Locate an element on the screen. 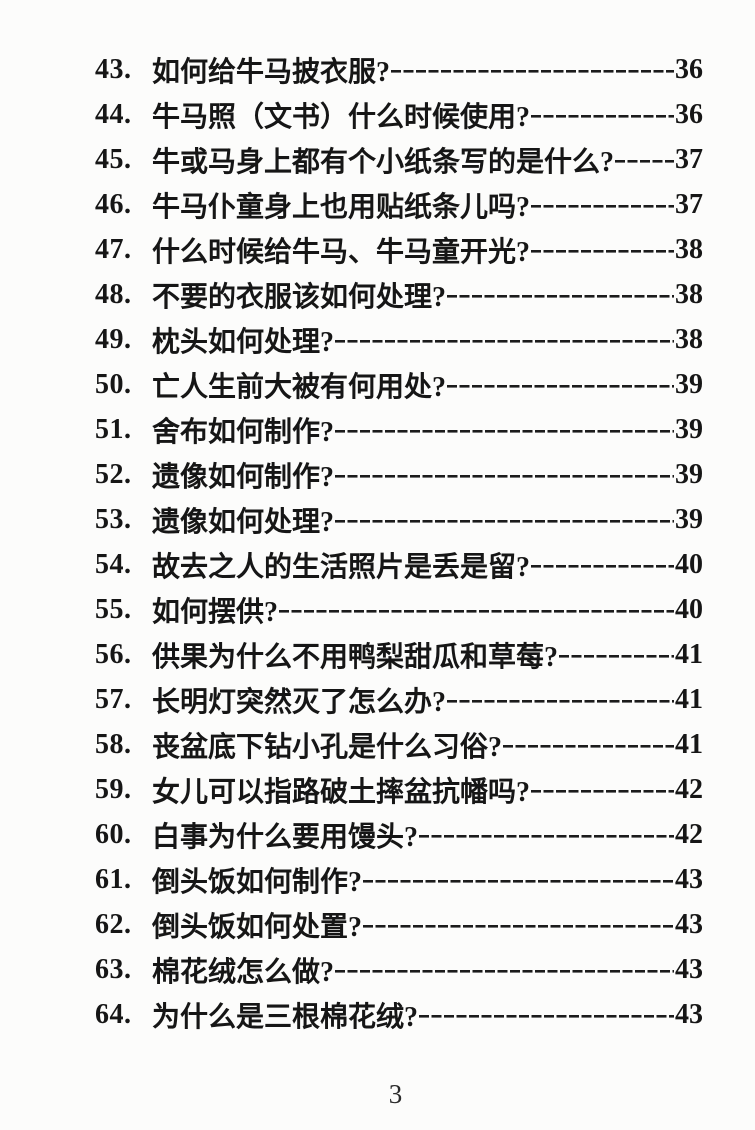 The height and width of the screenshot is (1130, 755). toc-entry-number: 57. is located at coordinates (113, 699).